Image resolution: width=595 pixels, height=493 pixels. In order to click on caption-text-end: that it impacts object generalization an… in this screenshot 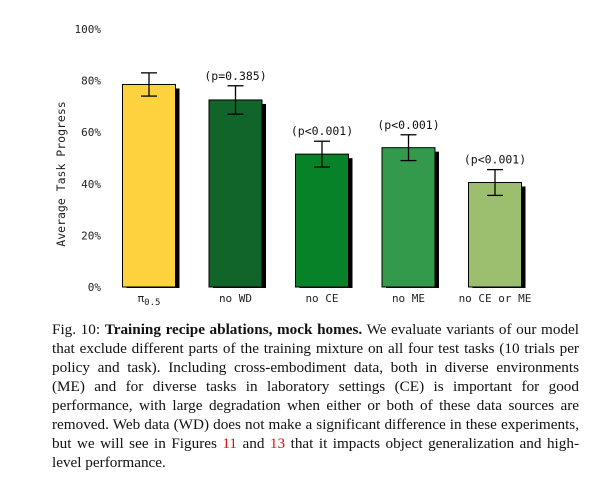, I will do `click(316, 453)`.